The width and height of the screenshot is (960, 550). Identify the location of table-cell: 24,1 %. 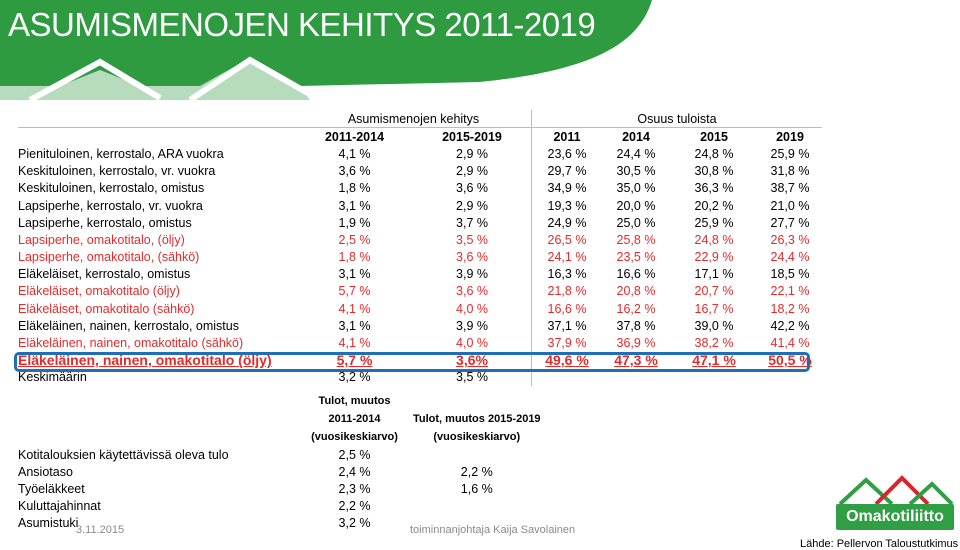
(567, 257).